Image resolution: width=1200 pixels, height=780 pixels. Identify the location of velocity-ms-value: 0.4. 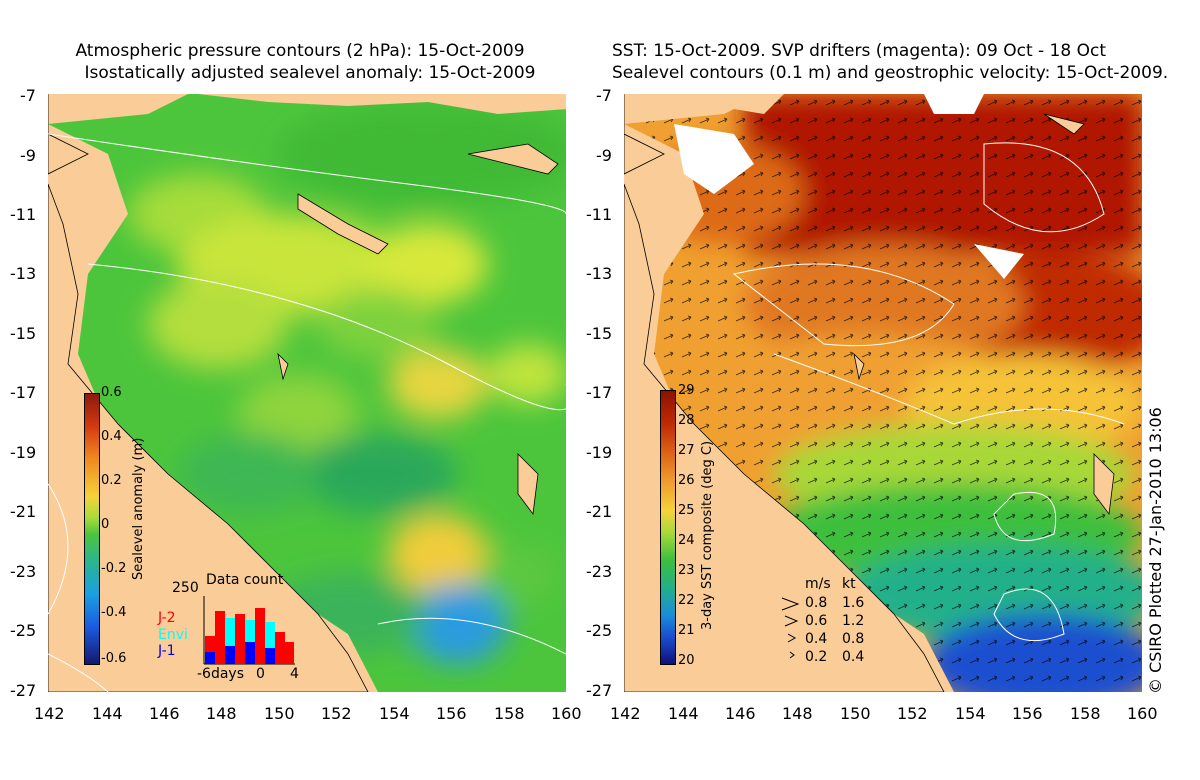
(816, 639).